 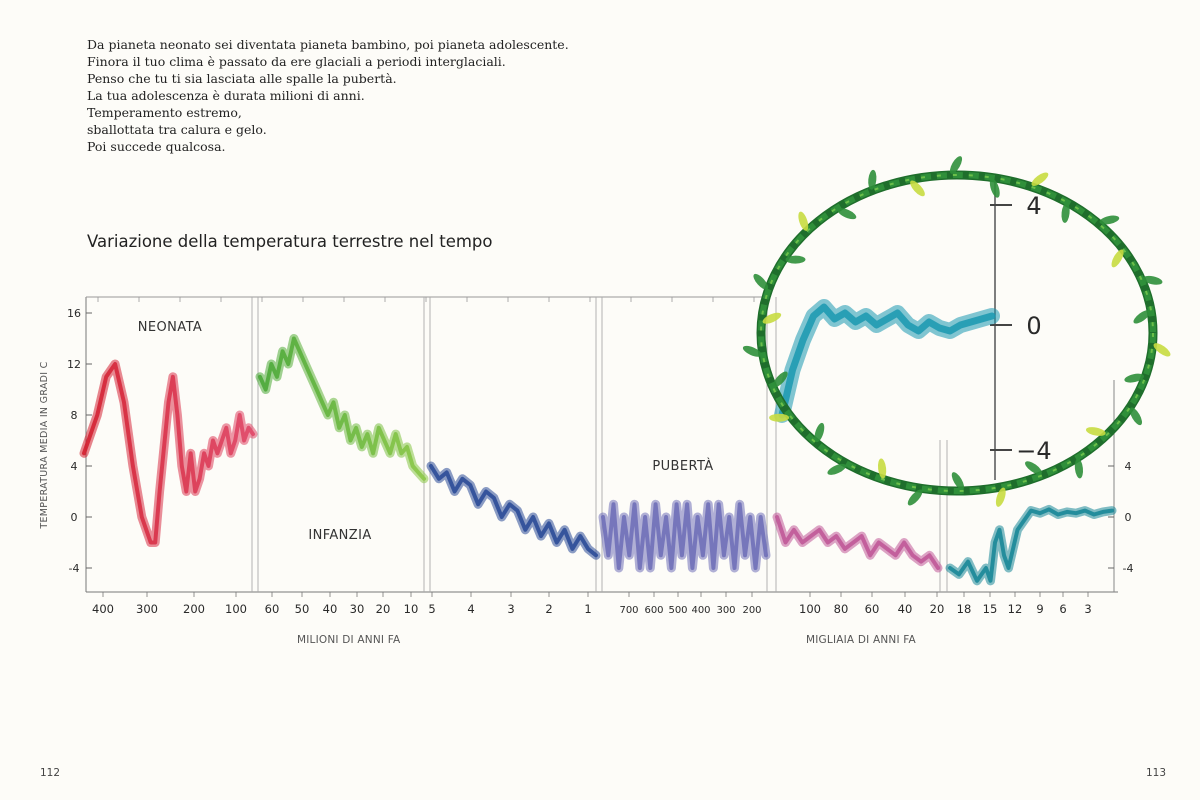 What do you see at coordinates (887, 361) in the screenshot?
I see `inset-series-line-core` at bounding box center [887, 361].